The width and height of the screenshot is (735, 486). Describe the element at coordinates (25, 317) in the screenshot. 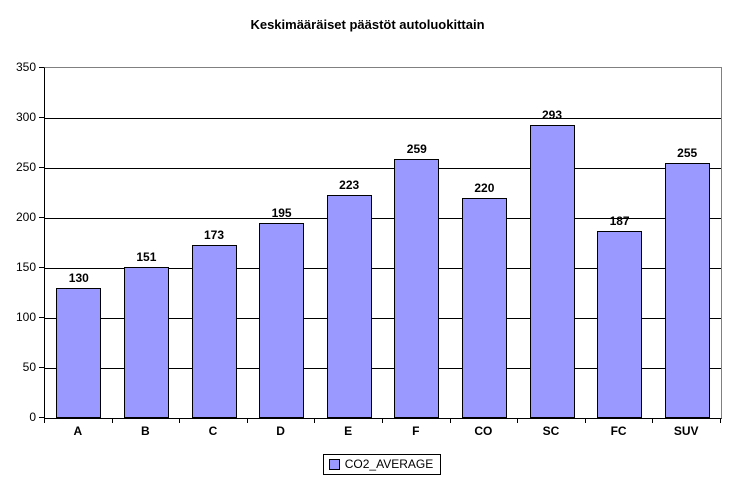

I see `y-axis-label: 100` at that location.